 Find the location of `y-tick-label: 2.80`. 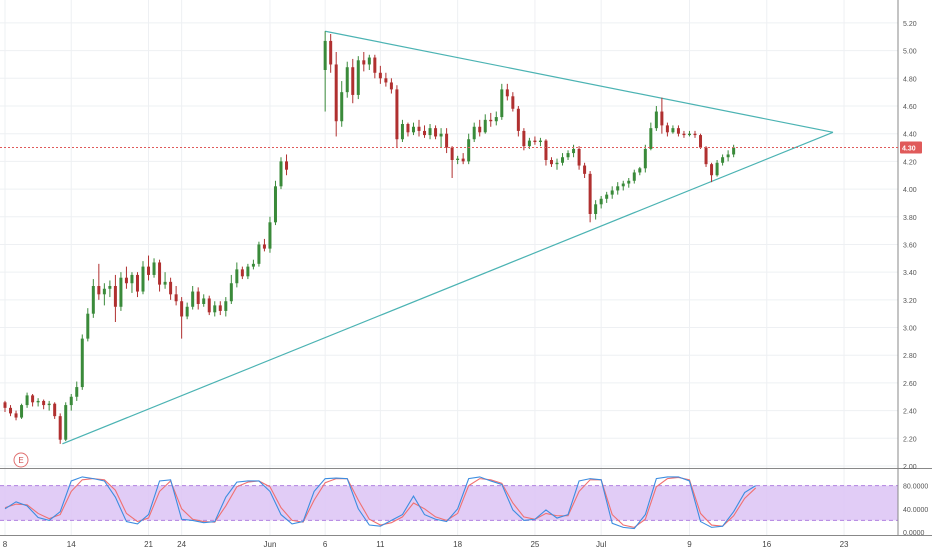

y-tick-label: 2.80 is located at coordinates (910, 356).